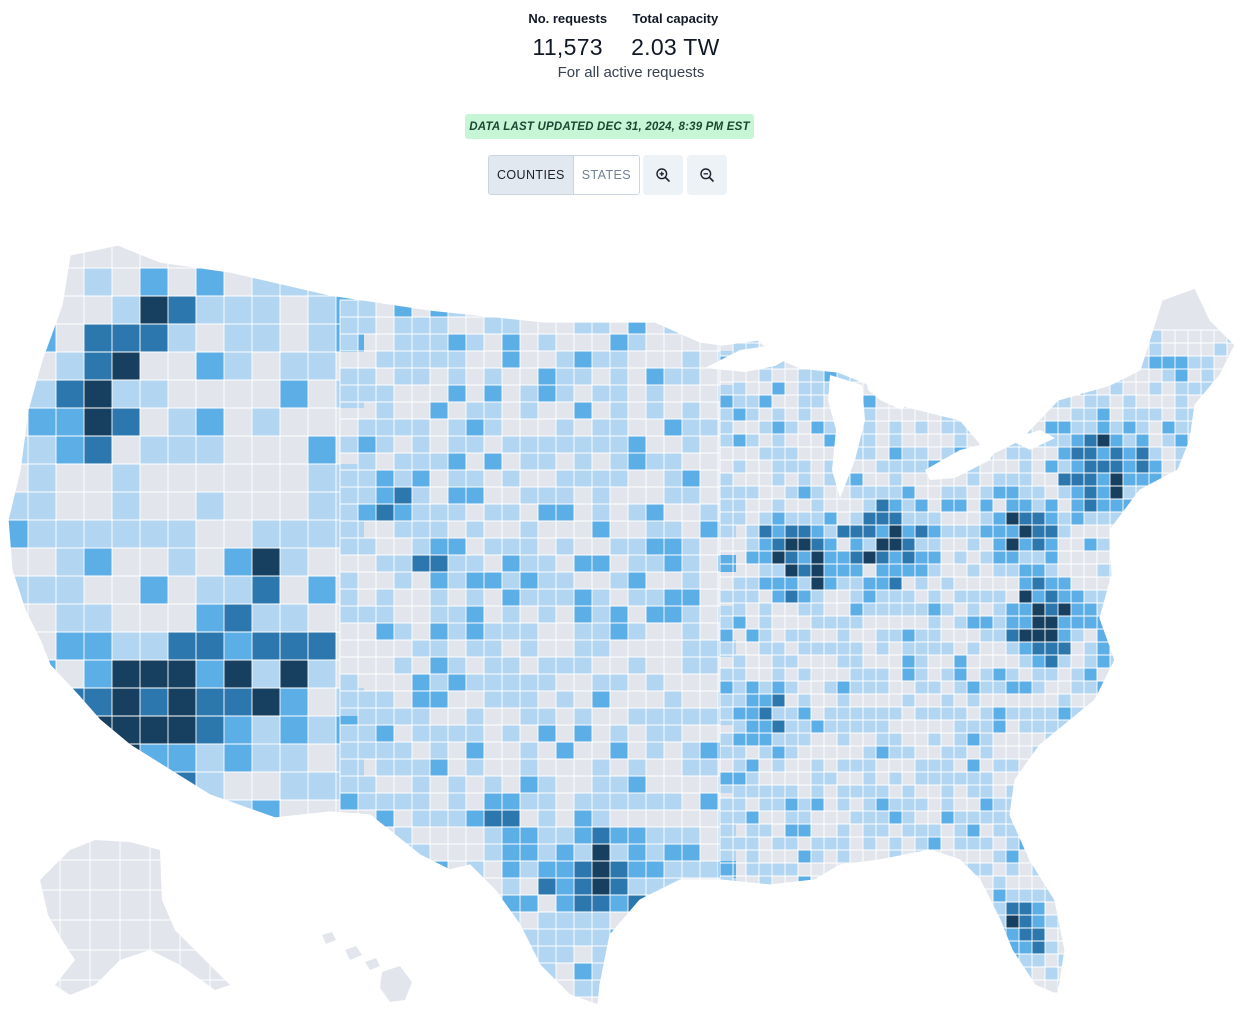 This screenshot has width=1248, height=1031. What do you see at coordinates (1220, 934) in the screenshot?
I see `county-1932` at bounding box center [1220, 934].